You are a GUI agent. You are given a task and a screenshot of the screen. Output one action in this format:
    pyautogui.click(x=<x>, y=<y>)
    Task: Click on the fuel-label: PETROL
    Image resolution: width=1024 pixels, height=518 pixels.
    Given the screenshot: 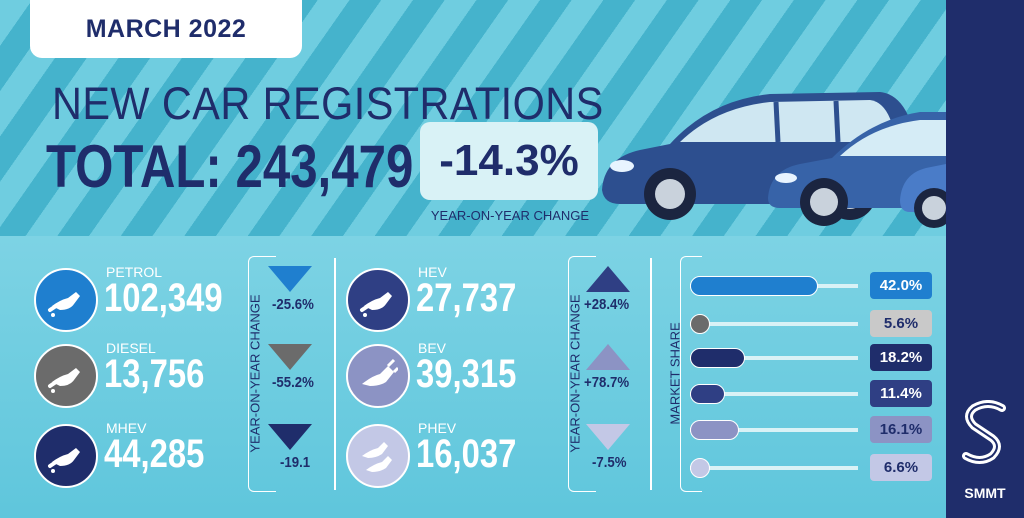 What is the action you would take?
    pyautogui.click(x=134, y=272)
    